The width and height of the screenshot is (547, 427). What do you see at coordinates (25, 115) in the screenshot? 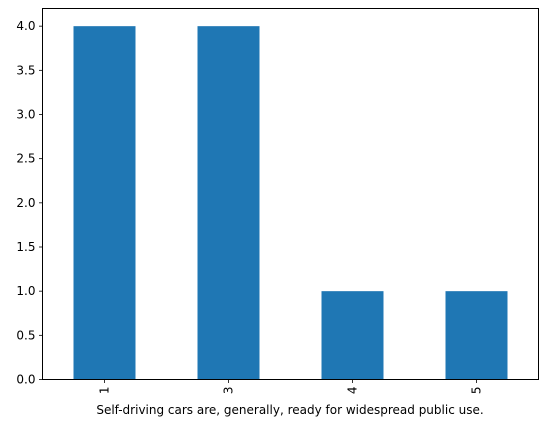
I see `y-tick-label-3.0: 3.0` at bounding box center [25, 115].